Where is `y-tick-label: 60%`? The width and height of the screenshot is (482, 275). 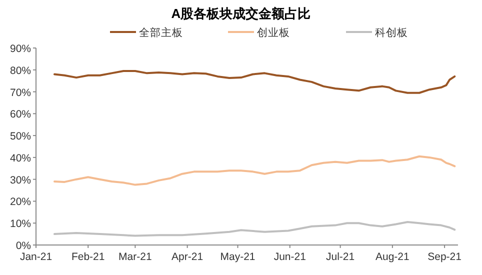
y-tick-label: 60% is located at coordinates (20, 114).